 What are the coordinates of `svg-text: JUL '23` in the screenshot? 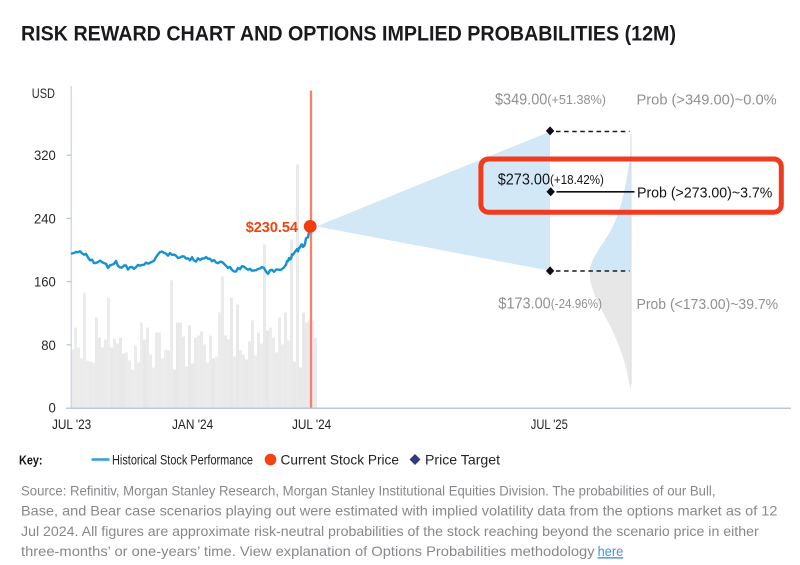 It's located at (71, 424).